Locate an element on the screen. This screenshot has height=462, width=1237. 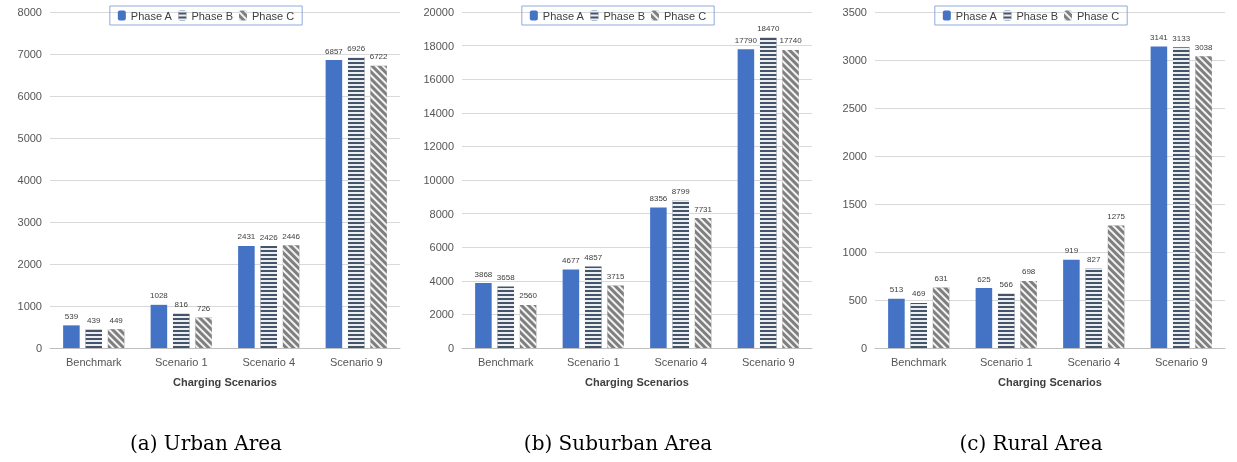
y-tick-label: 3500 is located at coordinates (854, 12).